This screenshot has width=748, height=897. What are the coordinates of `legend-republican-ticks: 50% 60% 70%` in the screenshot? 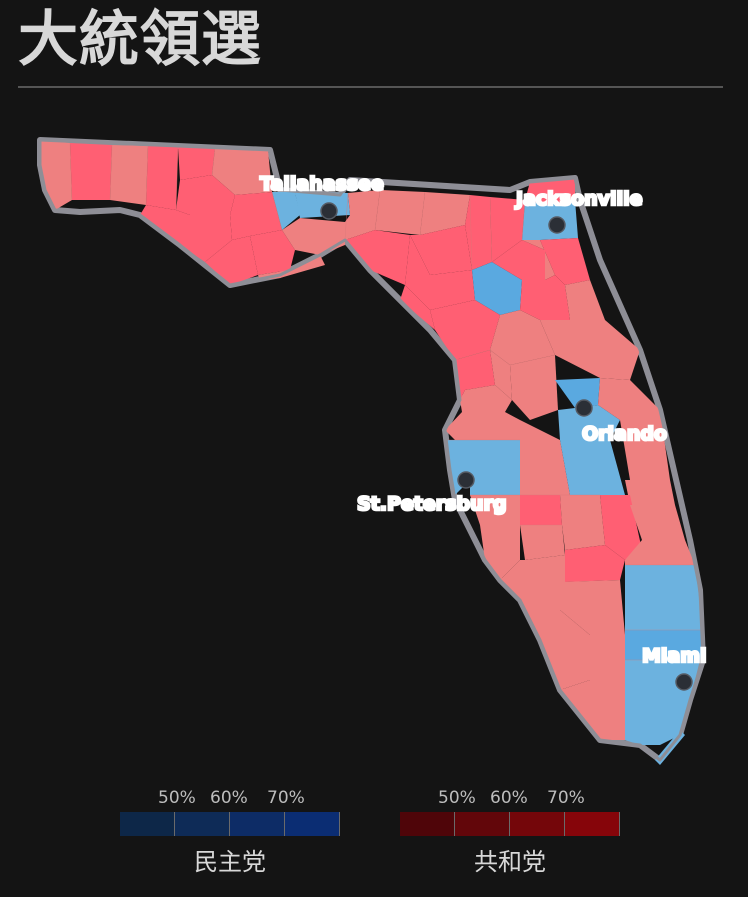 It's located at (510, 800).